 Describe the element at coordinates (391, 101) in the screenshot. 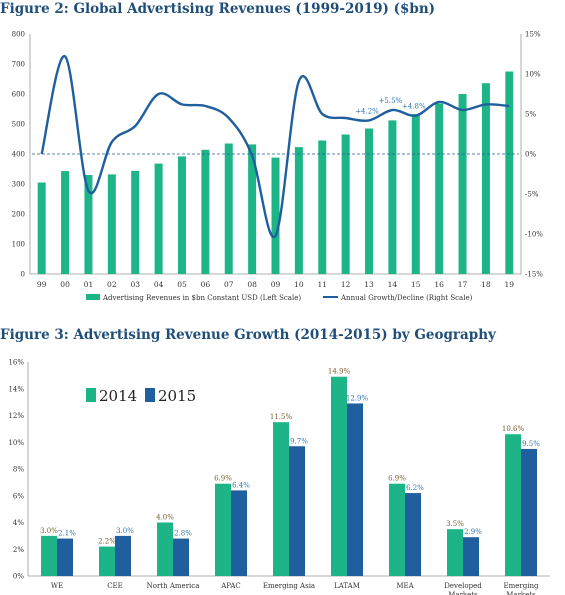

I see `growth-annotation: +5.5%` at that location.